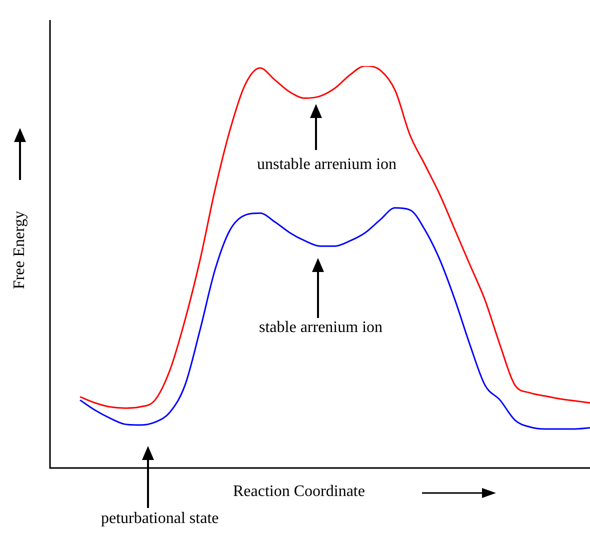 This screenshot has width=590, height=551. Describe the element at coordinates (20, 250) in the screenshot. I see `y-axis-title: Free Energy` at that location.